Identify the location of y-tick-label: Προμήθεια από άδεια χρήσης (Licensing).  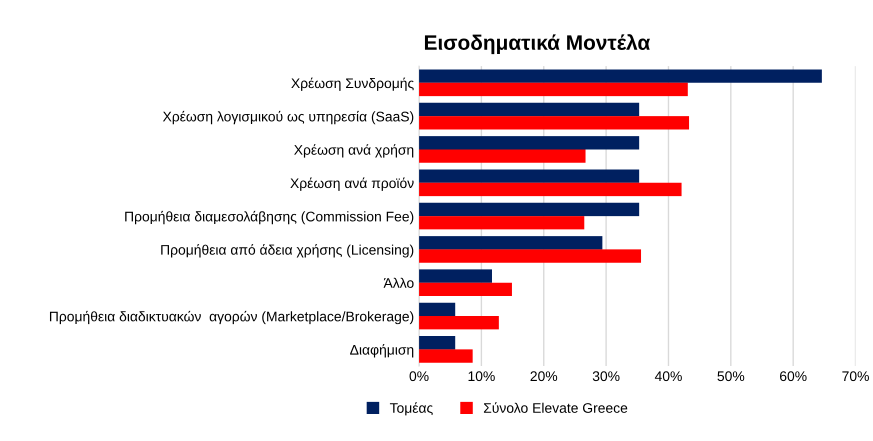
(287, 251).